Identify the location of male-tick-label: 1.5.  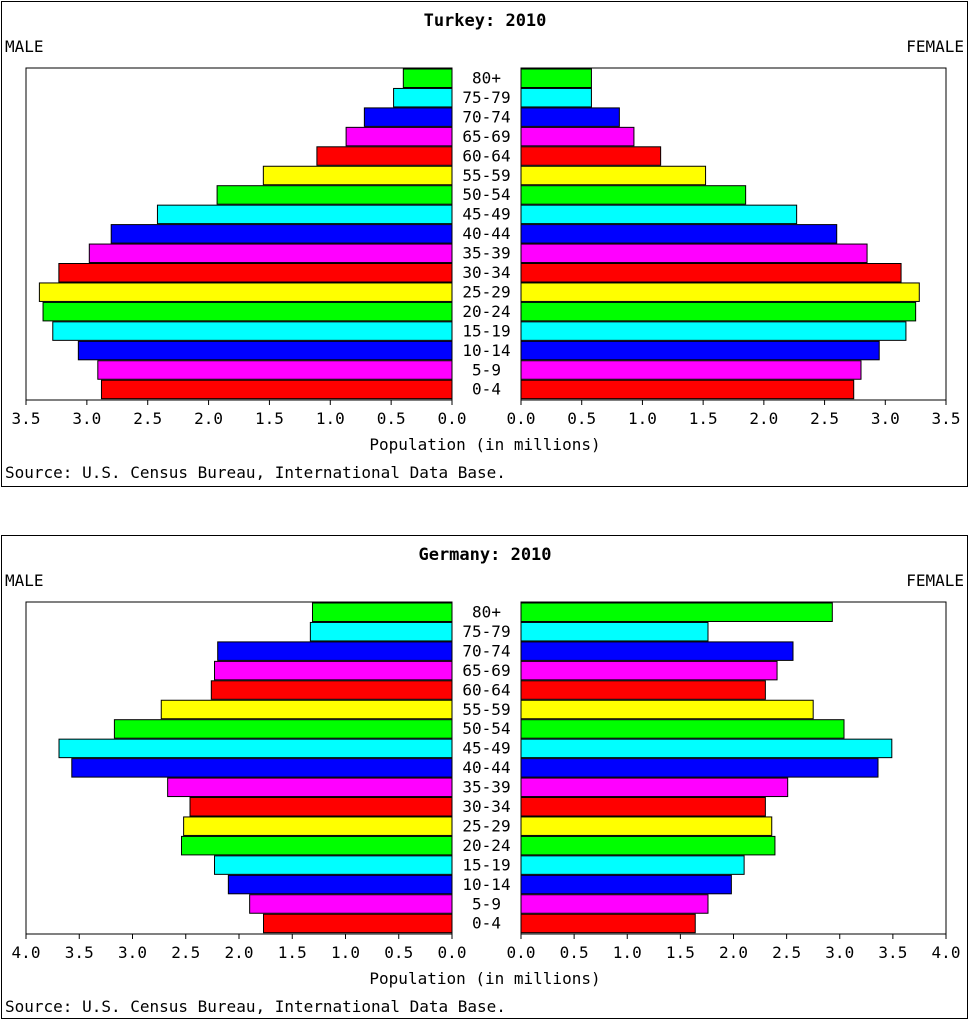
(269, 418).